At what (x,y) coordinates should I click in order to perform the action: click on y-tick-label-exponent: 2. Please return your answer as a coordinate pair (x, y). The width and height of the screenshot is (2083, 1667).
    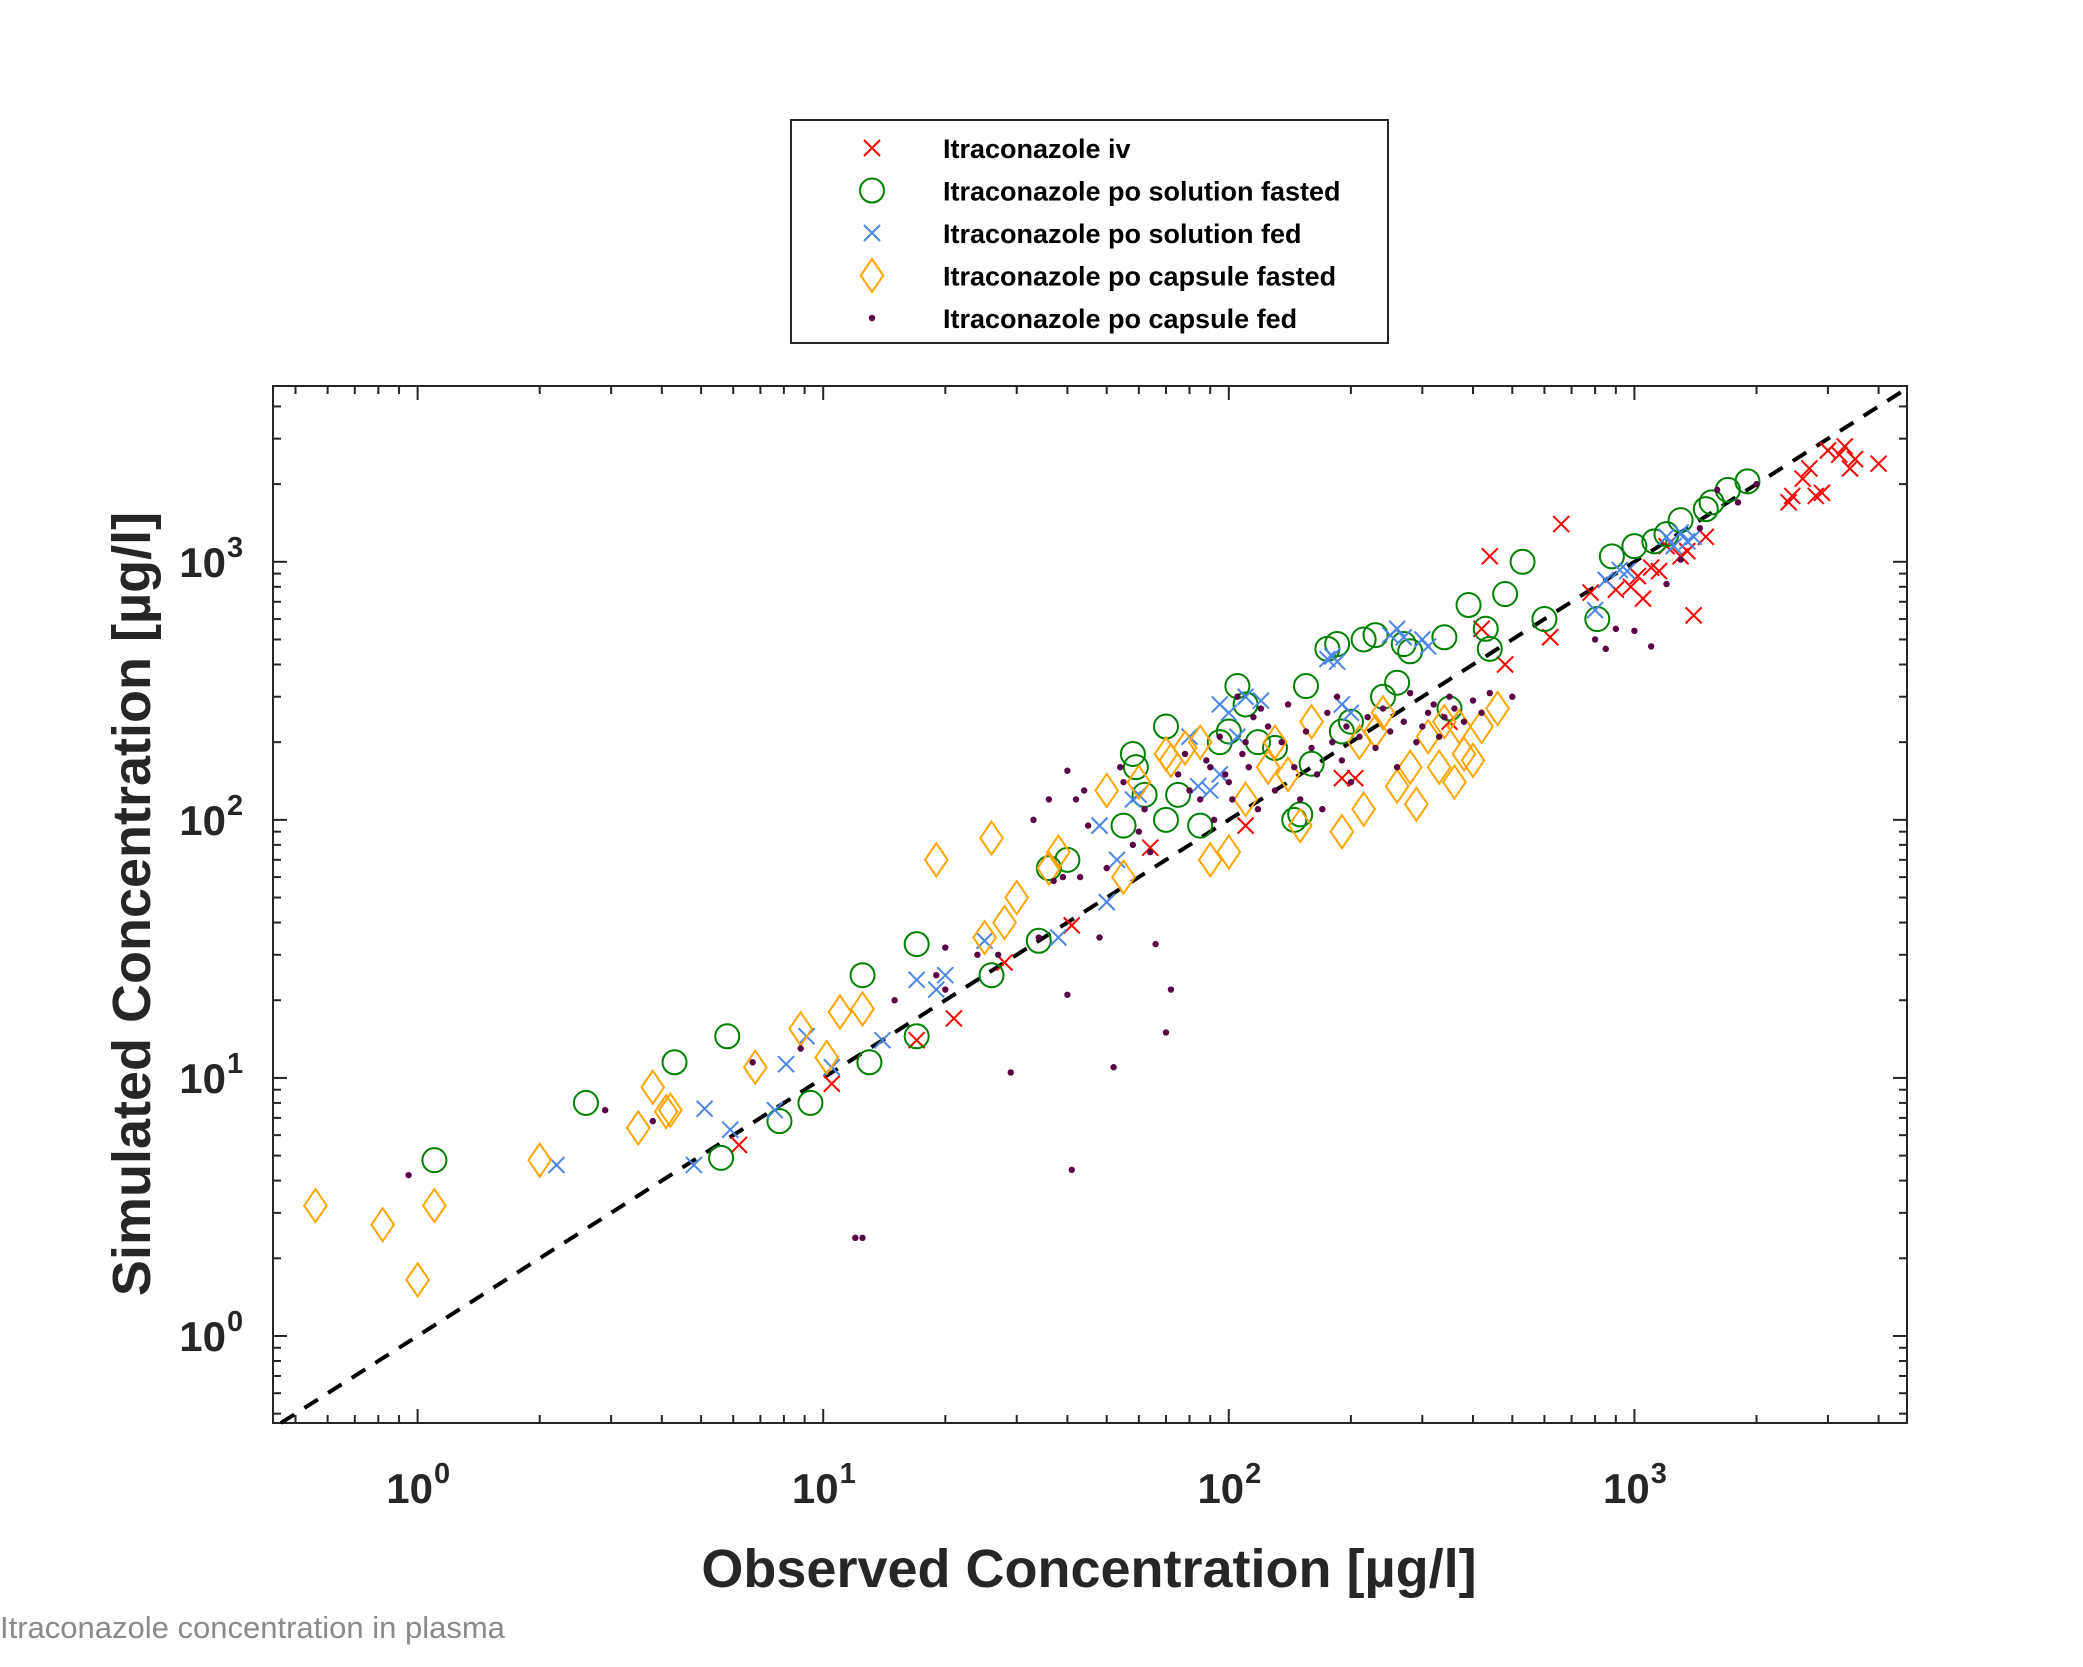
    Looking at the image, I should click on (235, 806).